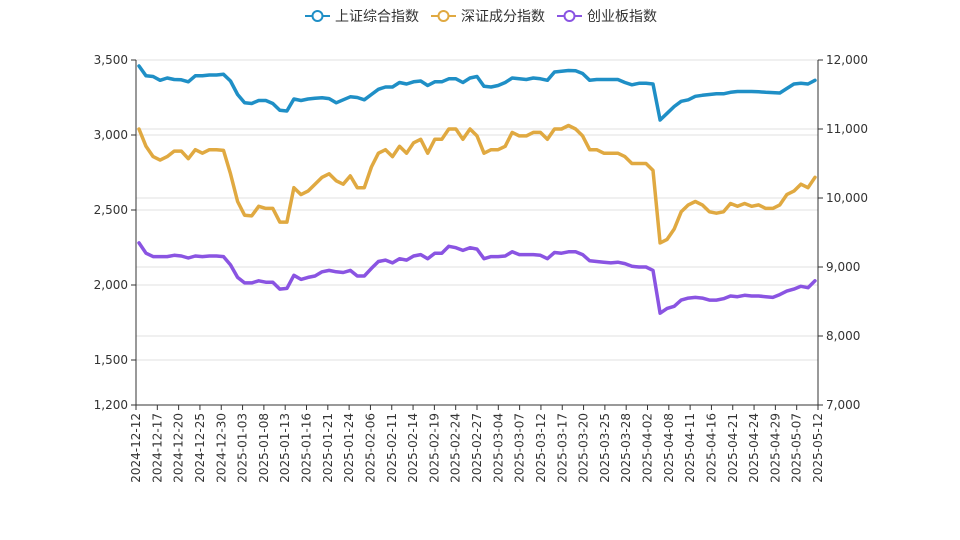  I want to click on x-tick-label: 2025-03-04, so click(498, 448).